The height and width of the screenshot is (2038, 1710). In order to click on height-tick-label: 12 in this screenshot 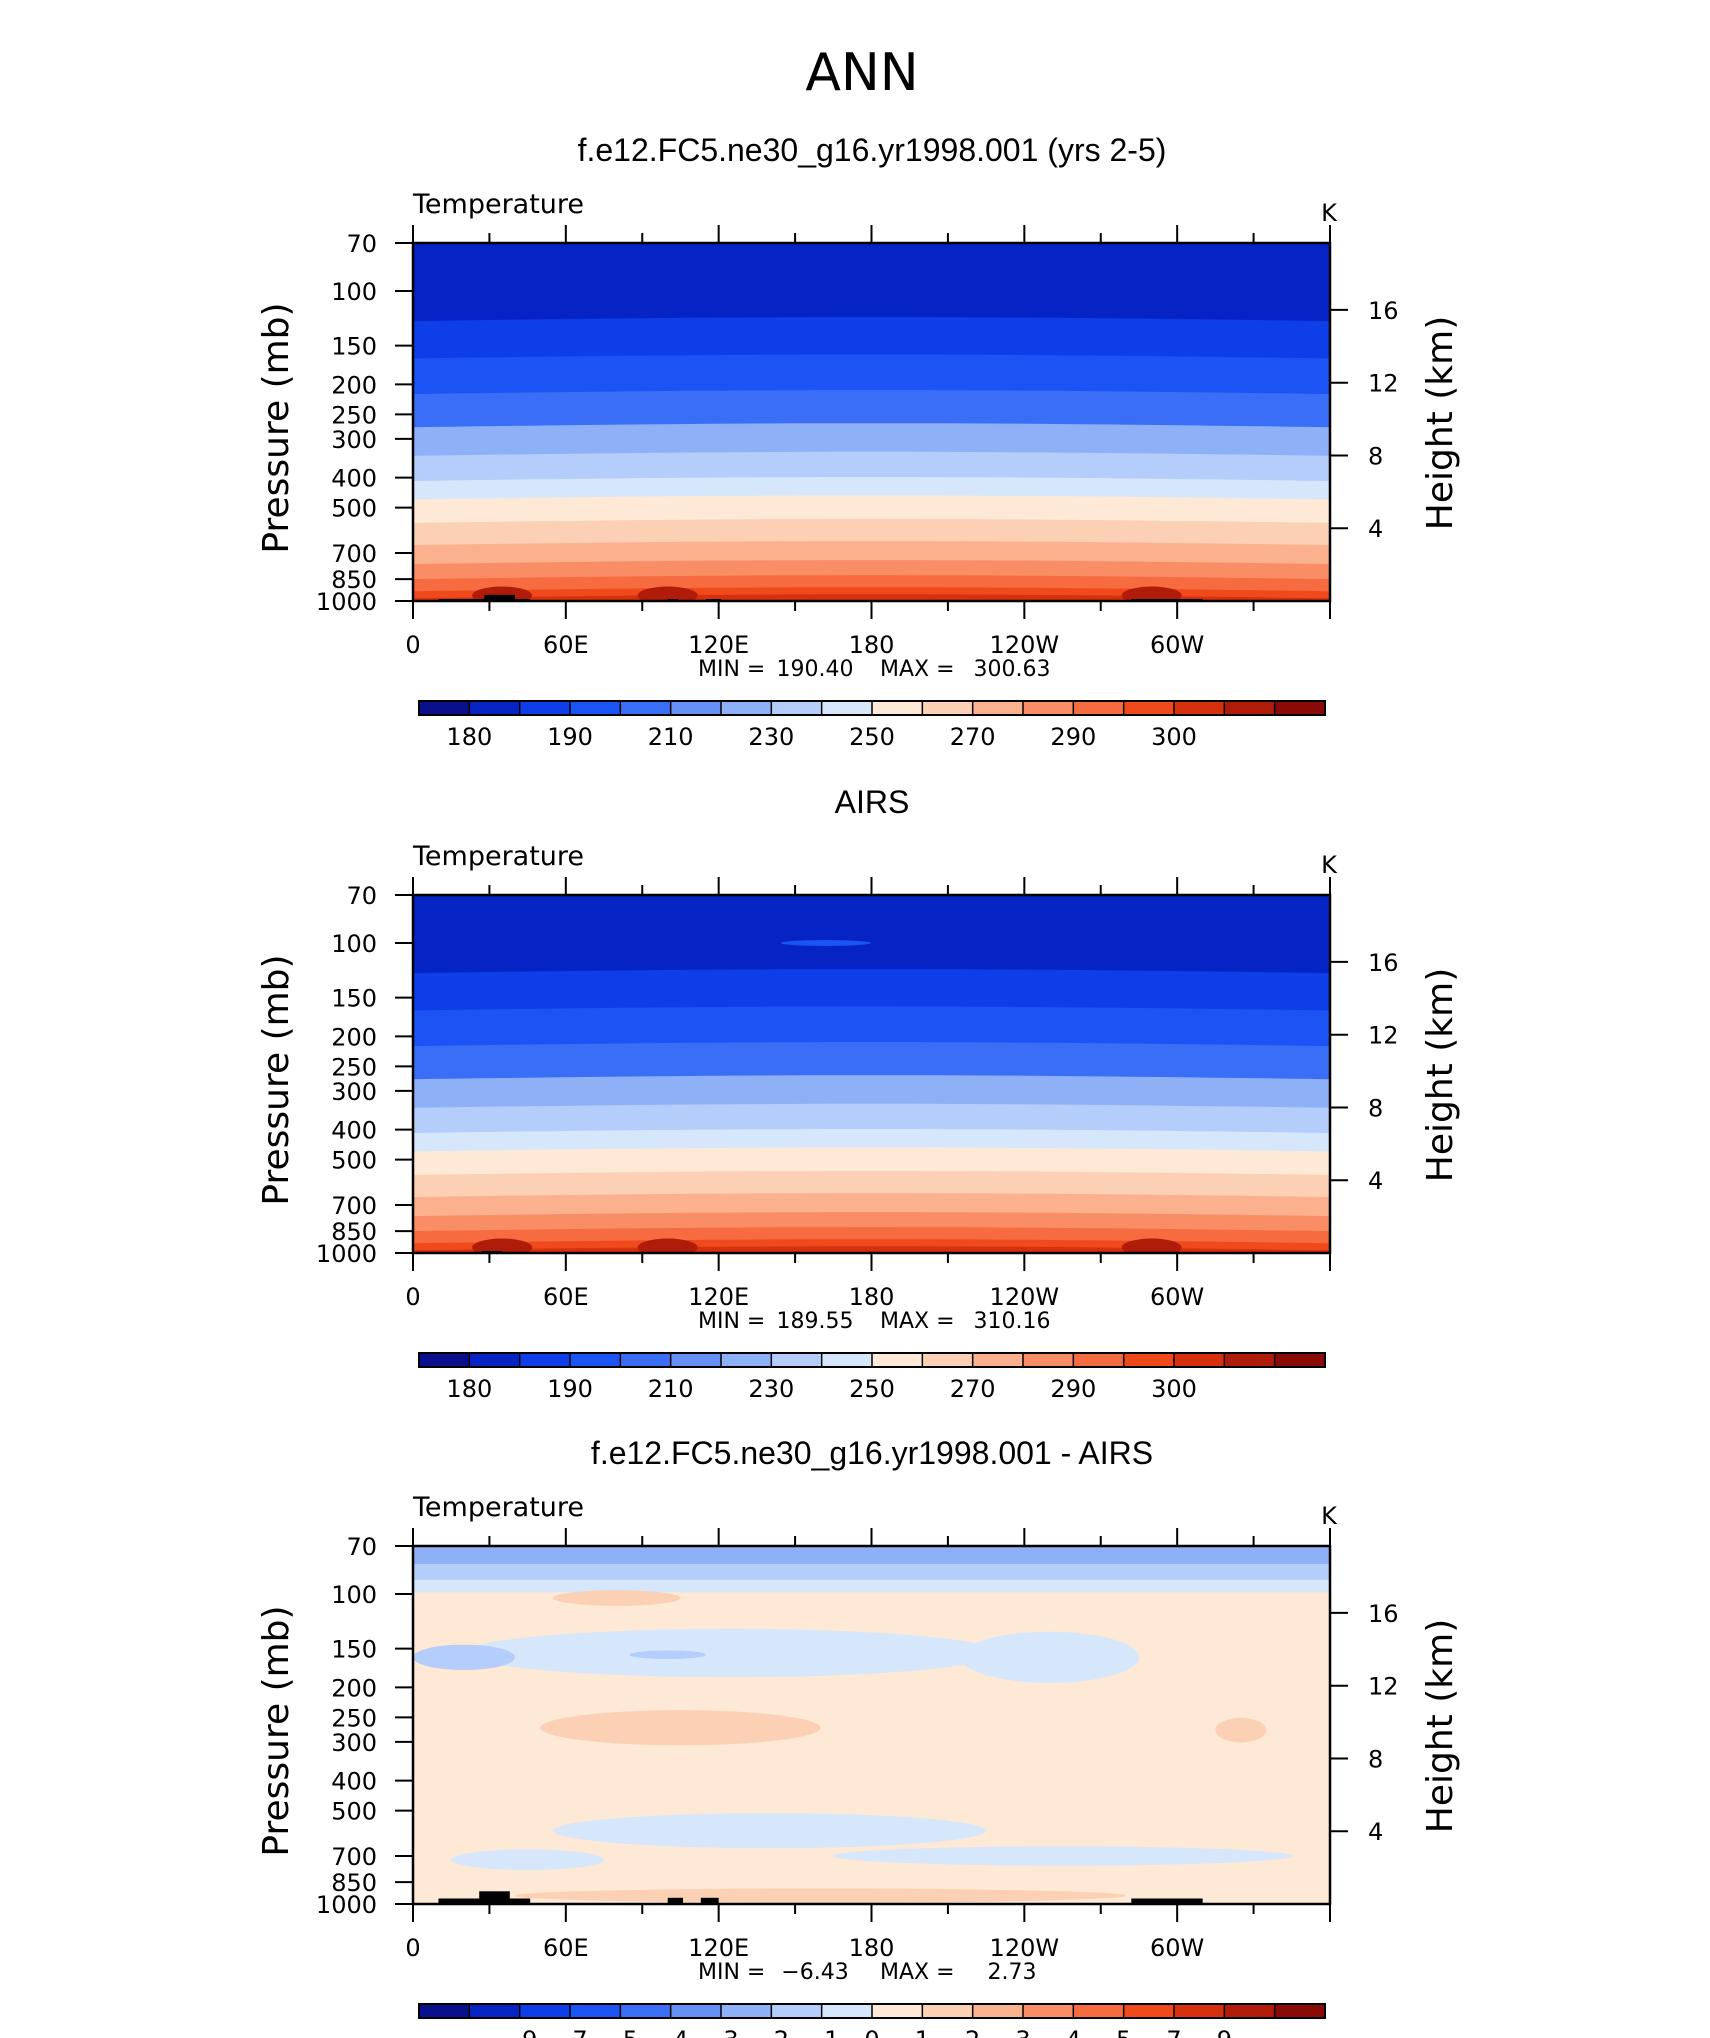, I will do `click(1383, 1687)`.